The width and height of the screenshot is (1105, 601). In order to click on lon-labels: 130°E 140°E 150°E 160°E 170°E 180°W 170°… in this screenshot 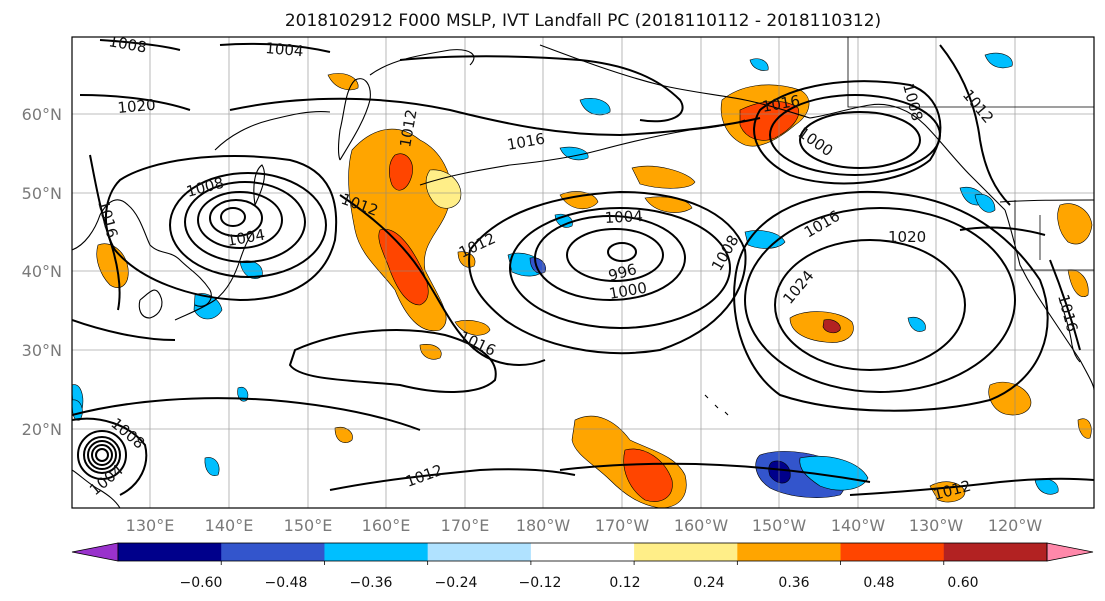, I will do `click(584, 525)`.